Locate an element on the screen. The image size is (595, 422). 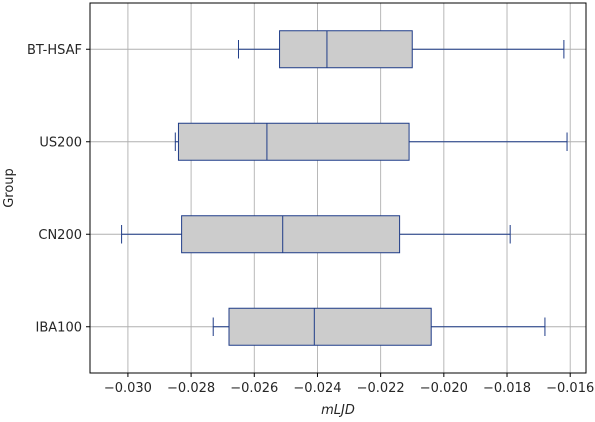
box-iba100 is located at coordinates (379, 326).